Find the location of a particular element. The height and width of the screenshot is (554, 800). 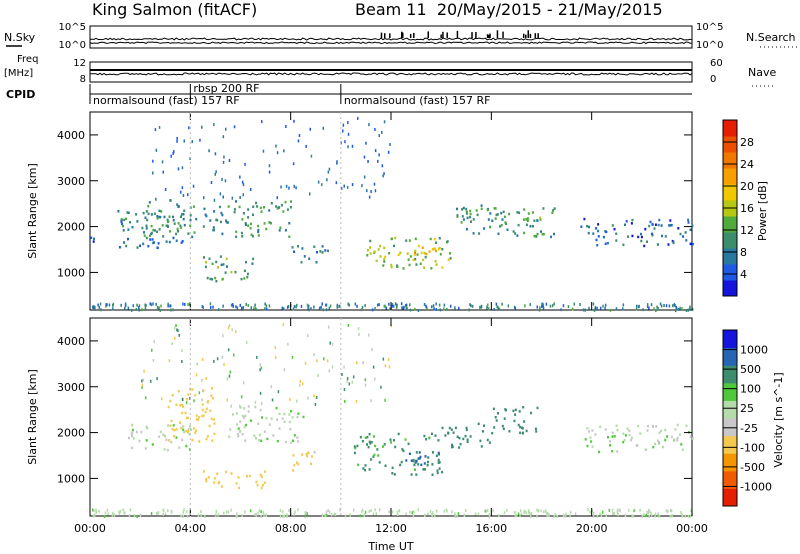

colorbar-swatch is located at coordinates (730, 497).